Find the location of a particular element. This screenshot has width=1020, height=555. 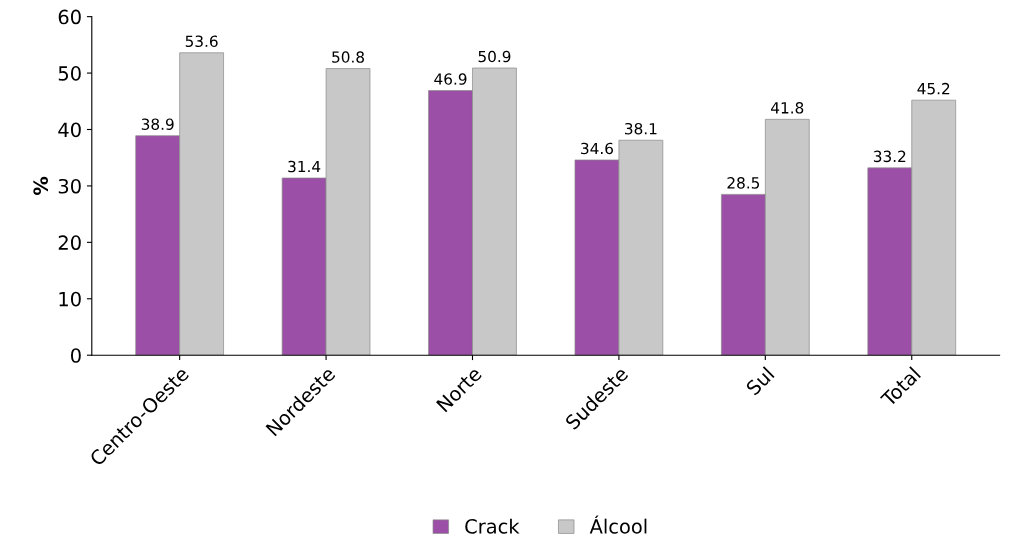

x-tick-label: Sul is located at coordinates (759, 381).